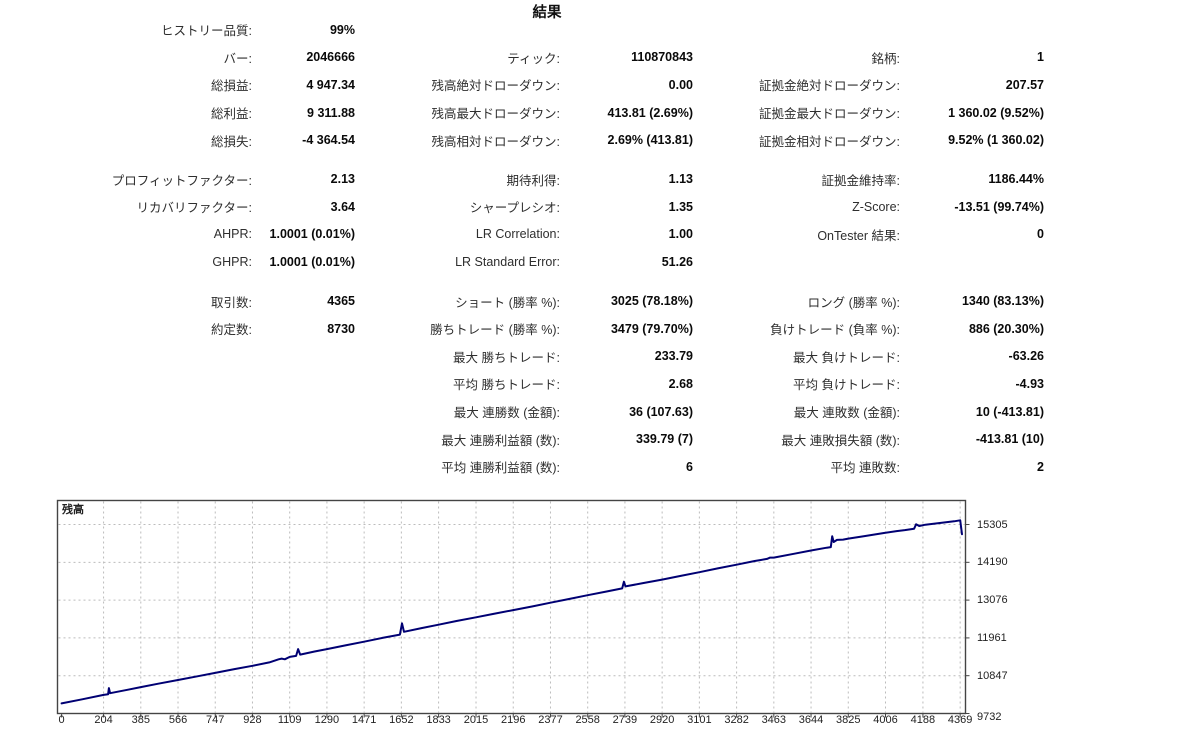  What do you see at coordinates (401, 720) in the screenshot?
I see `x-axis-tick-label: 1652` at bounding box center [401, 720].